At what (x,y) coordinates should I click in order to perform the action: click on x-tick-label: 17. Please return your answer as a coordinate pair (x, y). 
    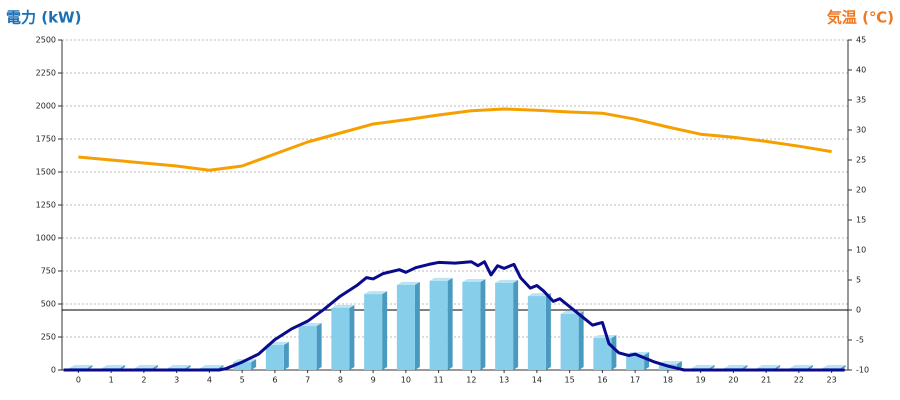
    Looking at the image, I should click on (635, 380).